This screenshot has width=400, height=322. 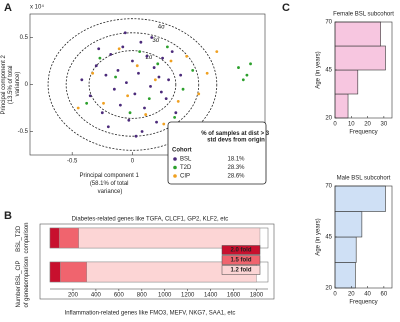 I want to click on sigma-label: 2σ, so click(x=148, y=58).